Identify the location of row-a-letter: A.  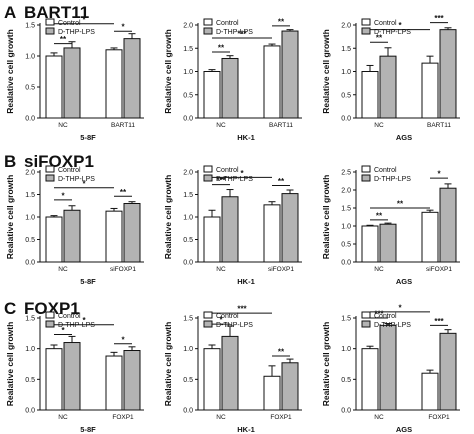
(10, 12).